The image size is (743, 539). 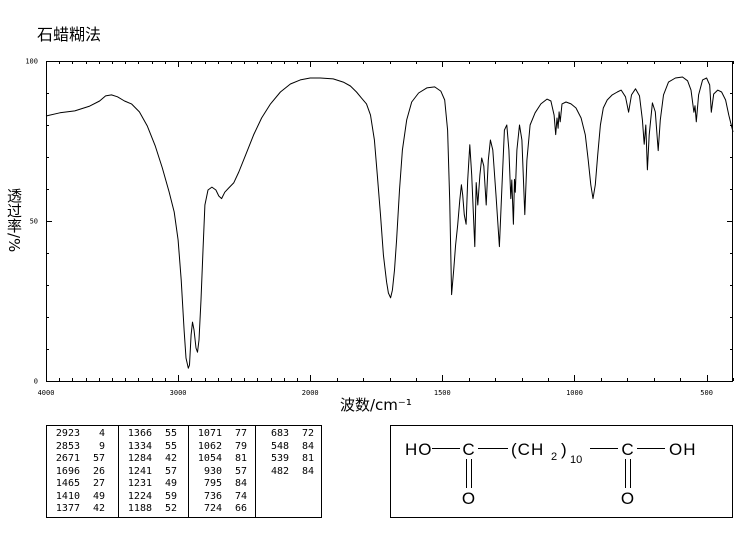 I want to click on hydroxyl-group-right: OH, so click(x=683, y=449).